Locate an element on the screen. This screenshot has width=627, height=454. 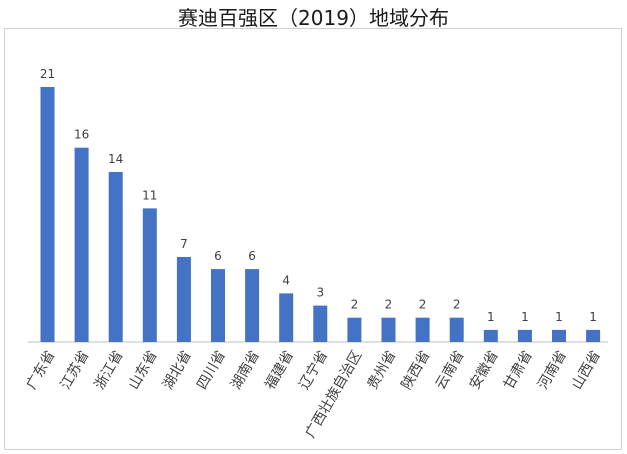
data-label-1: 16 is located at coordinates (81, 135).